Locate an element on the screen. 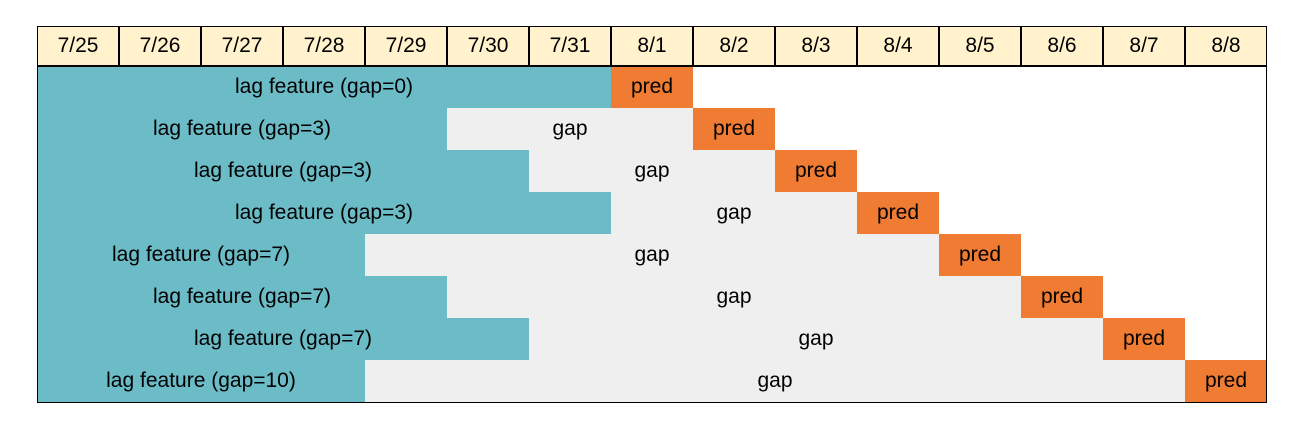 The width and height of the screenshot is (1304, 432). date-header-cell: 8/5 is located at coordinates (980, 46).